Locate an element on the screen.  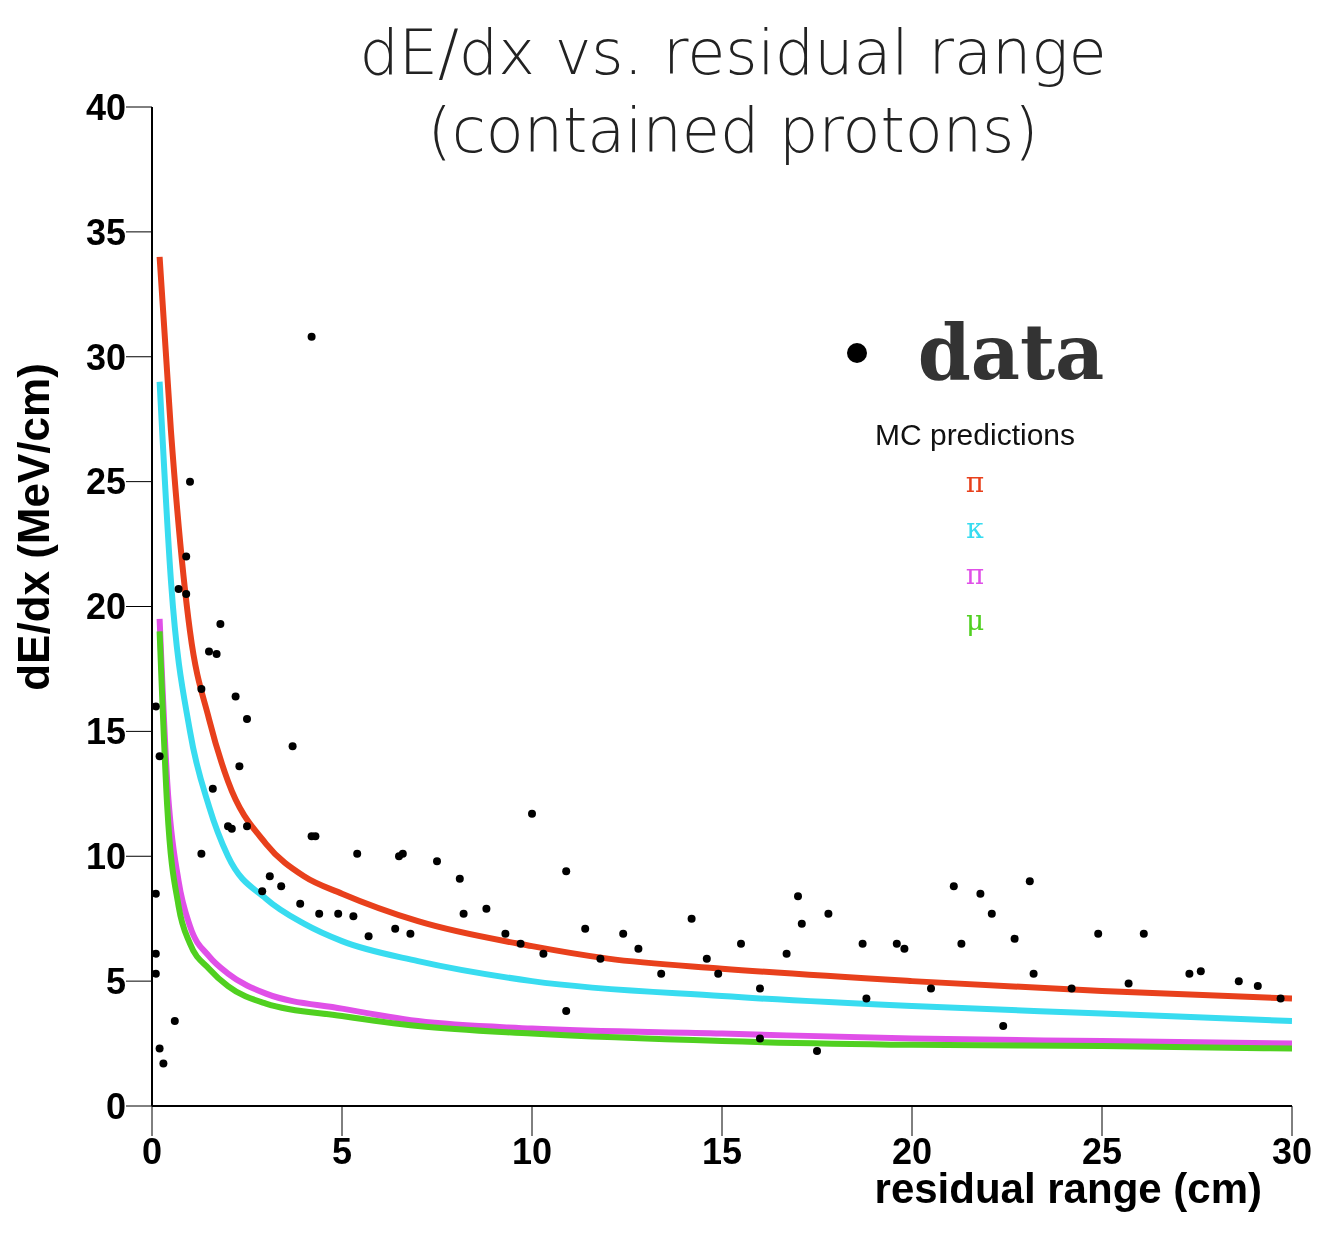
y-tick-label: 20 is located at coordinates (105, 607).